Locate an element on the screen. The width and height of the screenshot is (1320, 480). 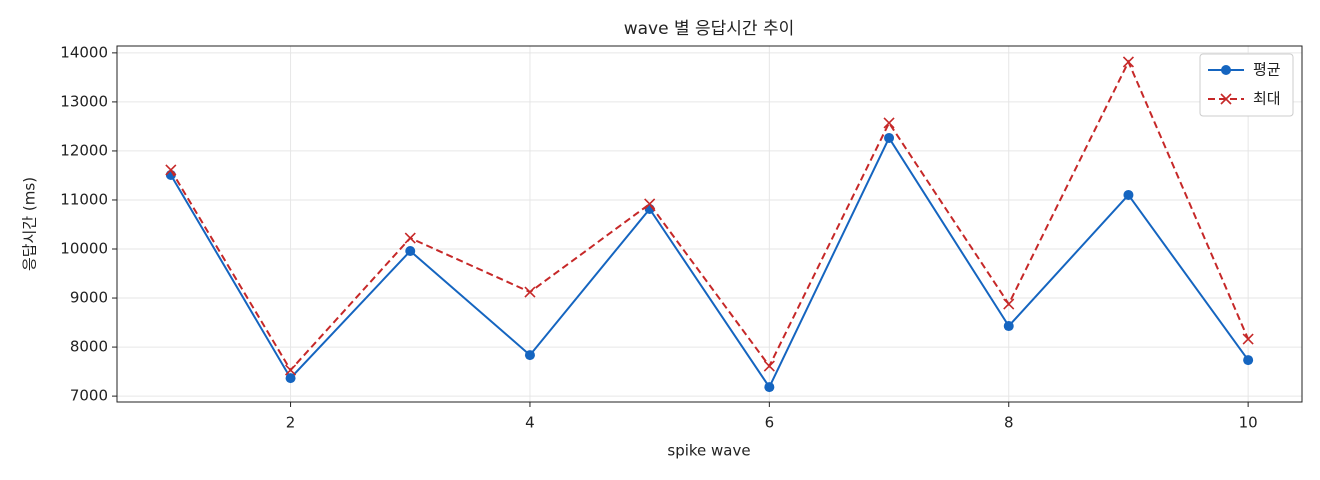
chart-title: wave 별 응답시간 추이 is located at coordinates (709, 29).